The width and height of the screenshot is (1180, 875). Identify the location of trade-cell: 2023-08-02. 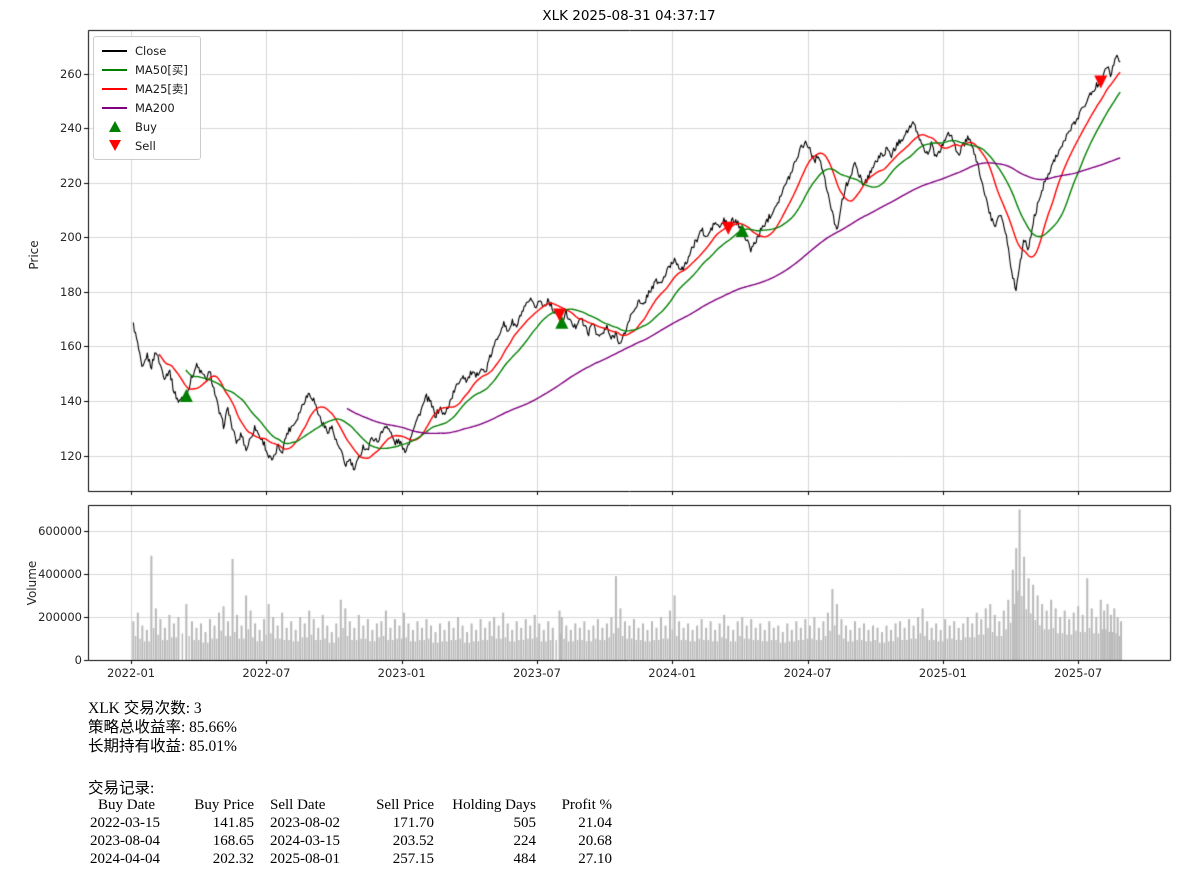
(305, 823).